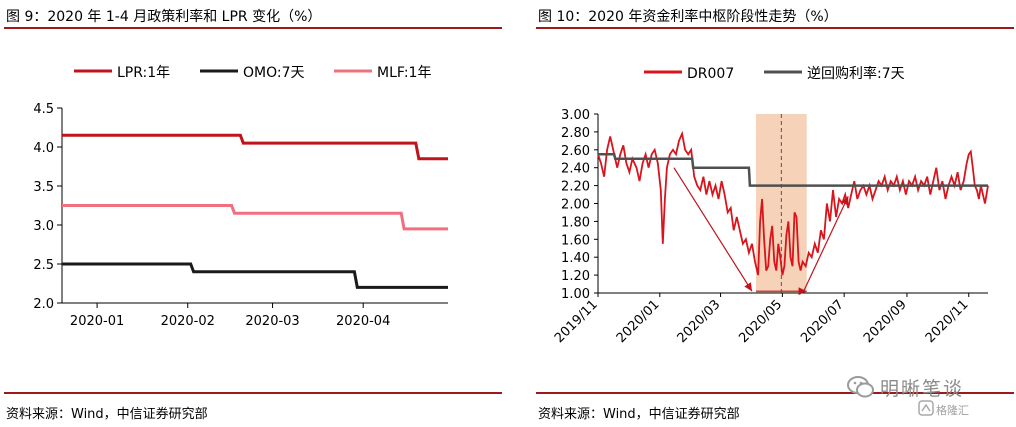 This screenshot has width=1016, height=427. What do you see at coordinates (43, 265) in the screenshot?
I see `y-tick-label: 2.5` at bounding box center [43, 265].